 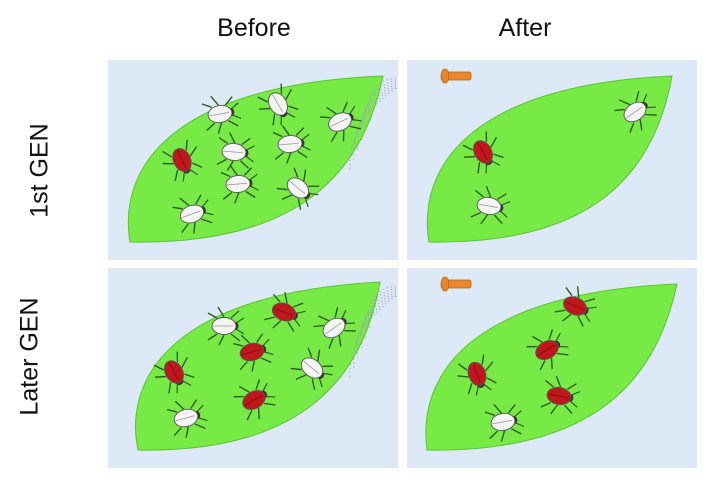 I want to click on column-header-after: After, so click(x=525, y=28).